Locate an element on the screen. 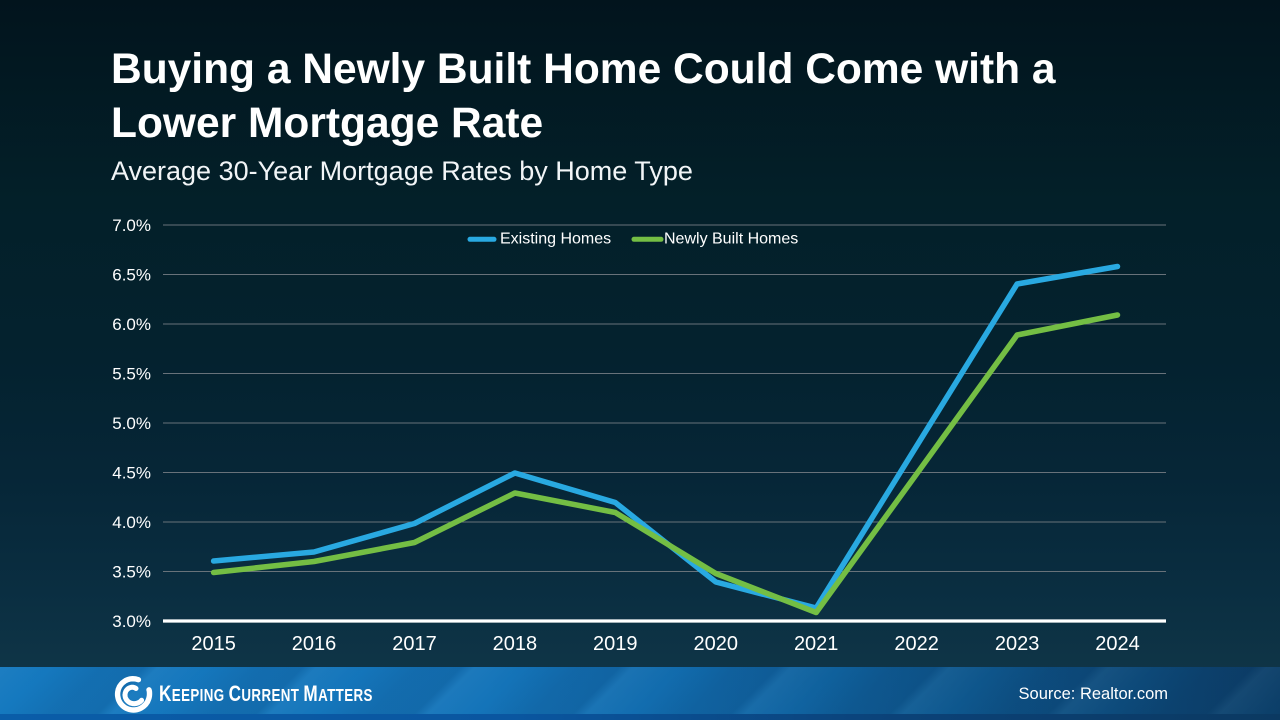  svg-text: 4.0% is located at coordinates (131, 522).